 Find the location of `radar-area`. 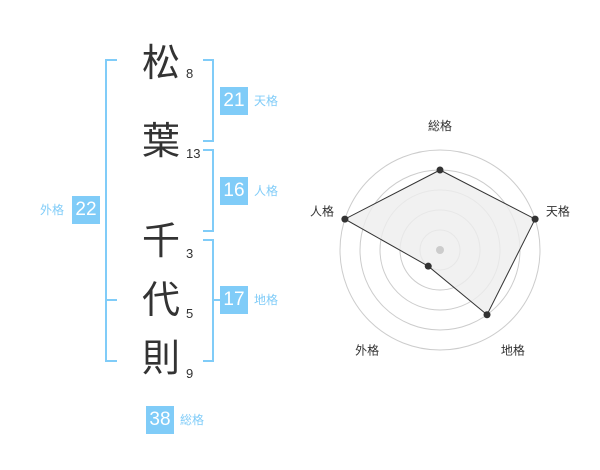

radar-area is located at coordinates (439, 242).